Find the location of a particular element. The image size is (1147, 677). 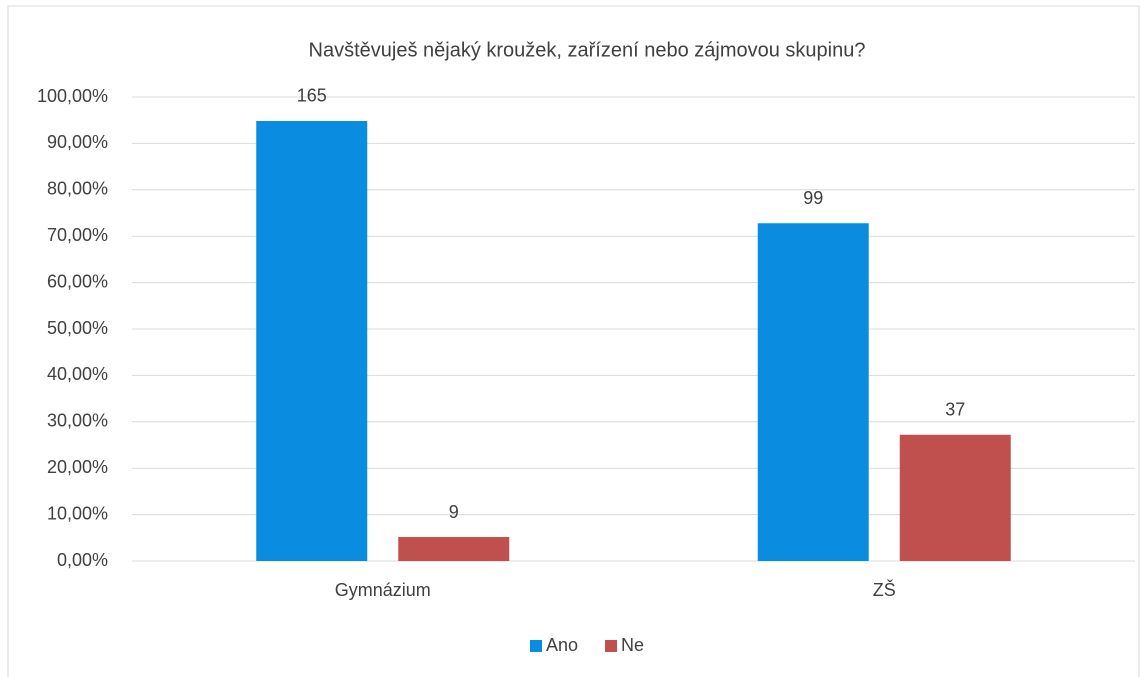

data-label: 99 is located at coordinates (813, 198).